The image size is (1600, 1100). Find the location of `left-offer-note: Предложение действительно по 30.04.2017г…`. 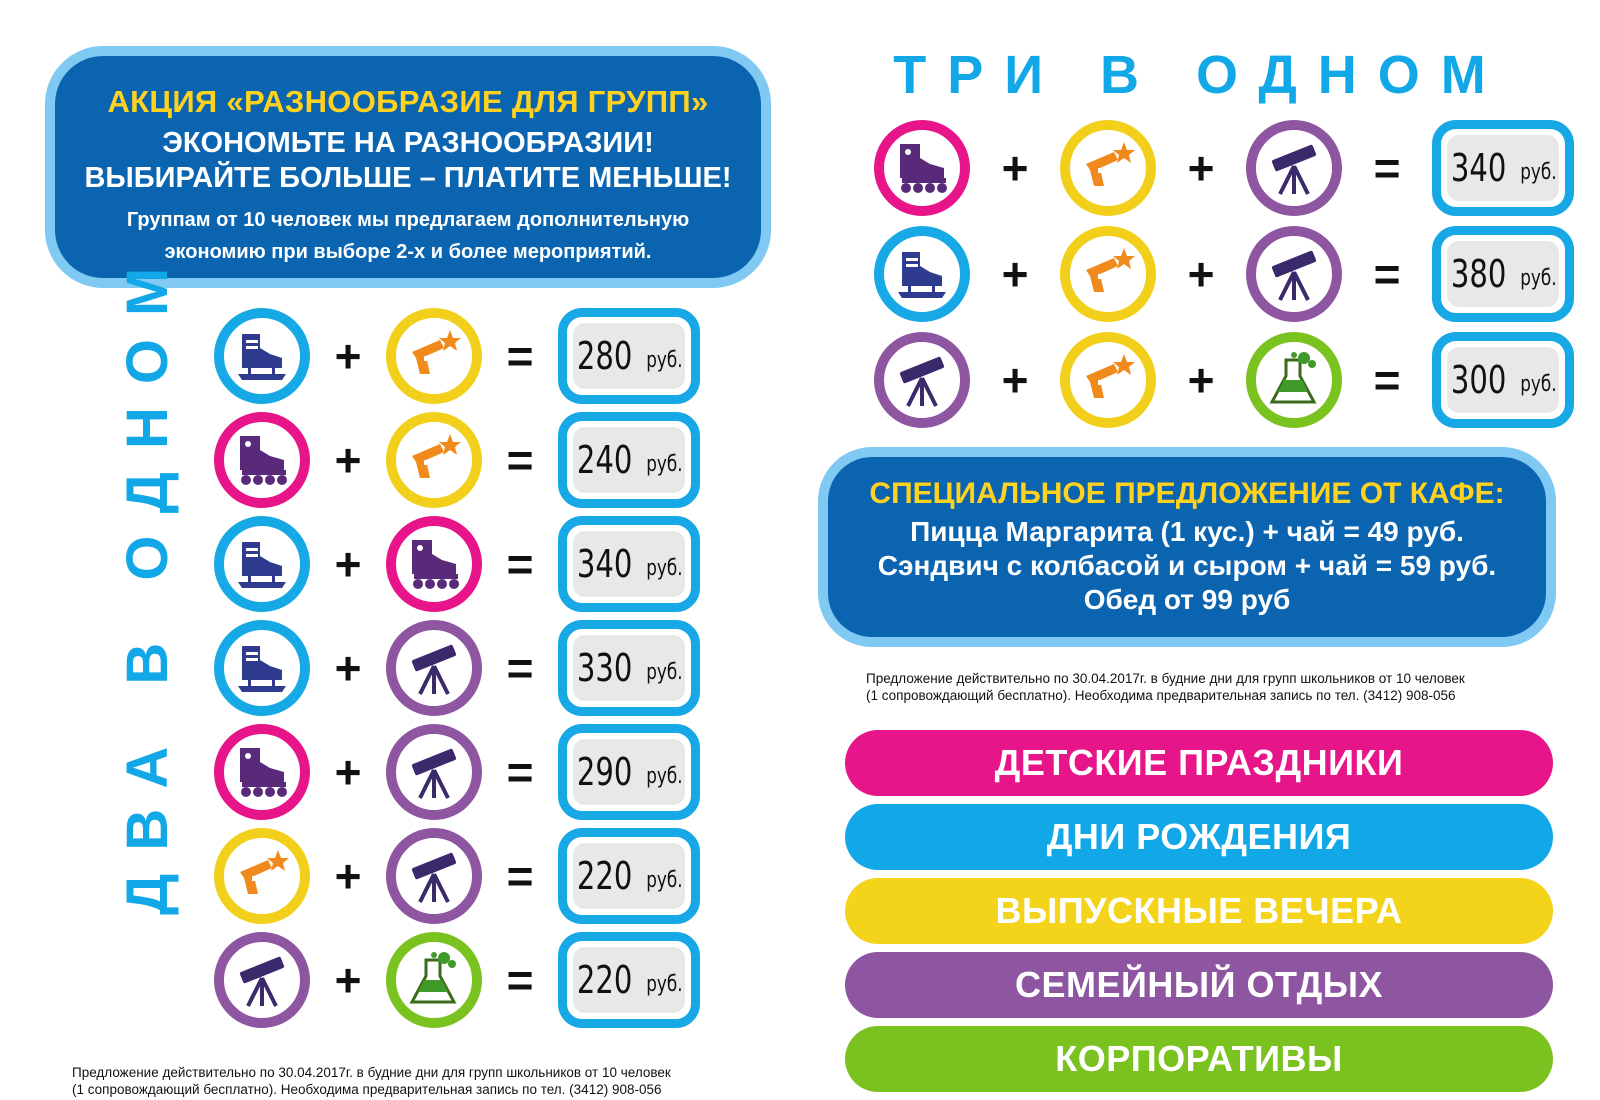

left-offer-note: Предложение действительно по 30.04.2017г… is located at coordinates (422, 1081).